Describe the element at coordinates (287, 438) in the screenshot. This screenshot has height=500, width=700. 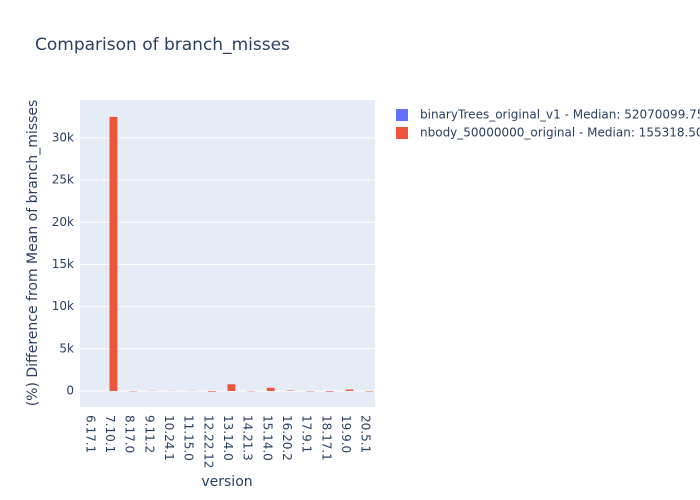
I see `x-tick-label: 16.20.2` at that location.